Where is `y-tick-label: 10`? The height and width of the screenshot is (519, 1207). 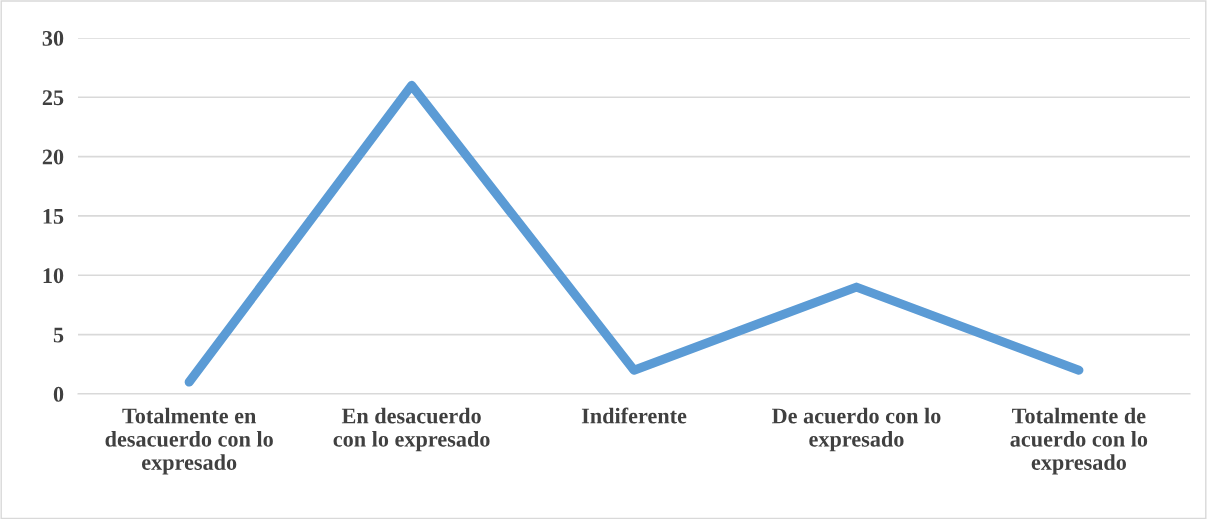 y-tick-label: 10 is located at coordinates (53, 276).